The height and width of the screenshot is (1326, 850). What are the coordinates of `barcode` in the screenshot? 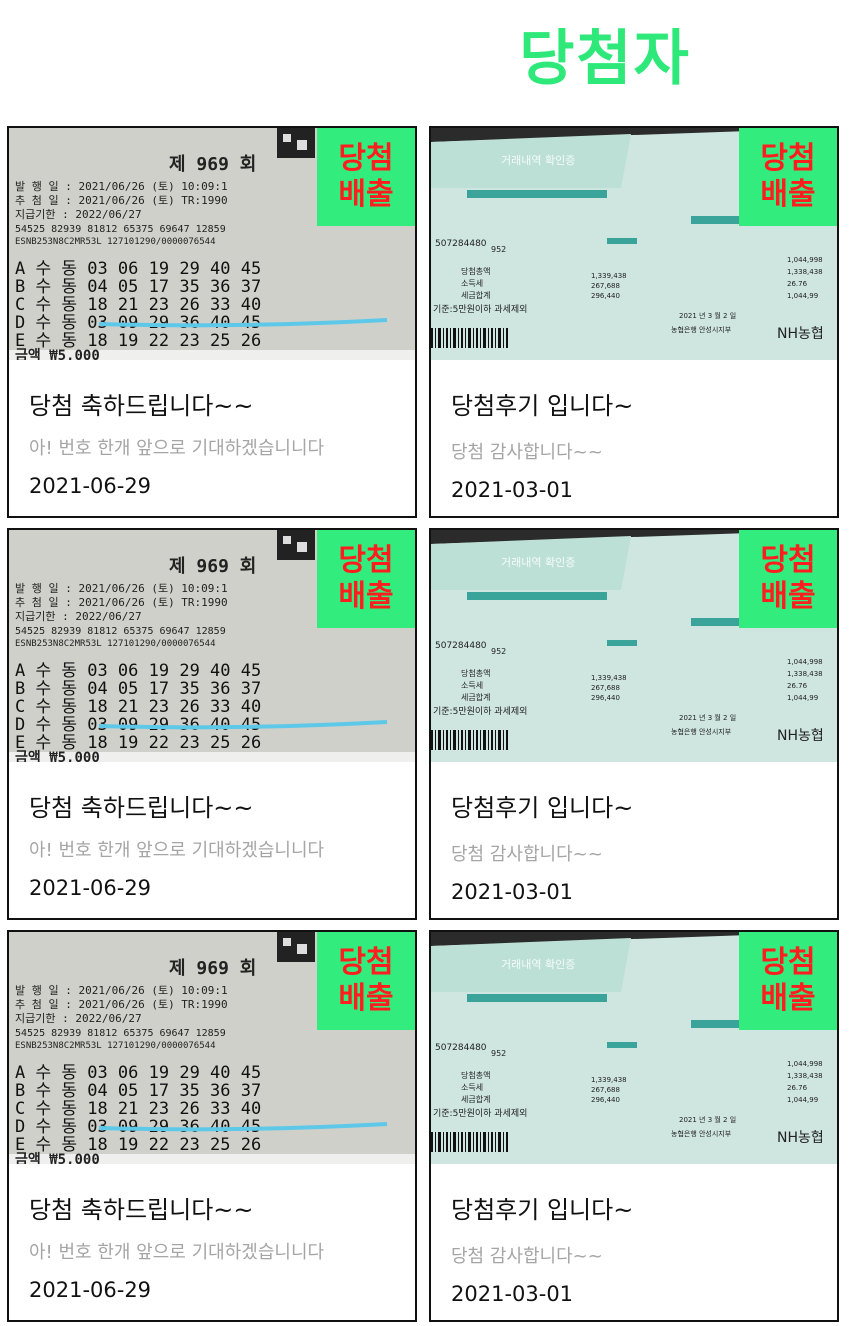 It's located at (469, 338).